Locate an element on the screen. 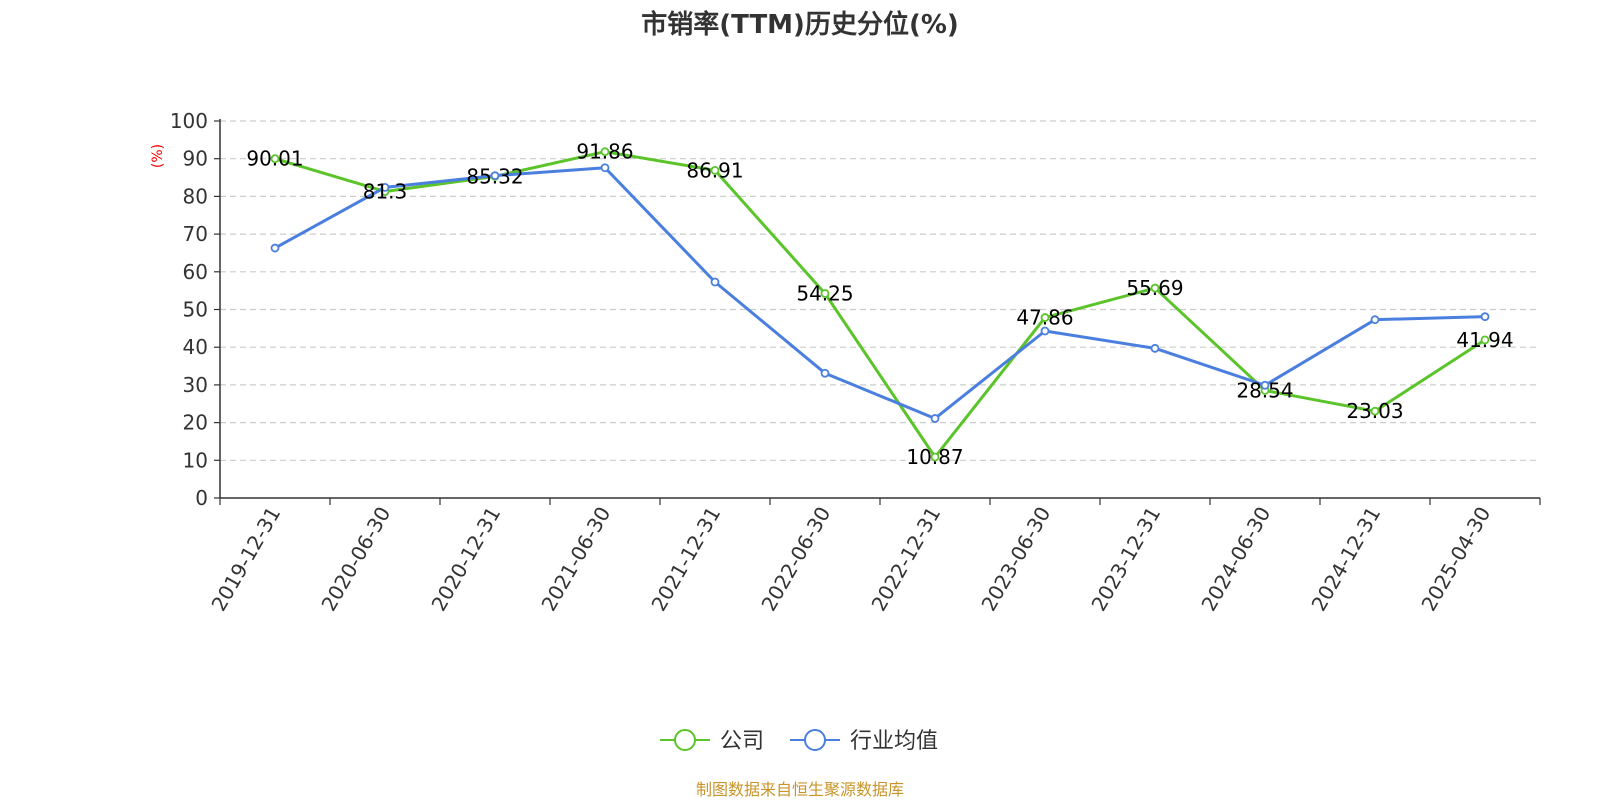  data-label: 54.25 is located at coordinates (824, 293).